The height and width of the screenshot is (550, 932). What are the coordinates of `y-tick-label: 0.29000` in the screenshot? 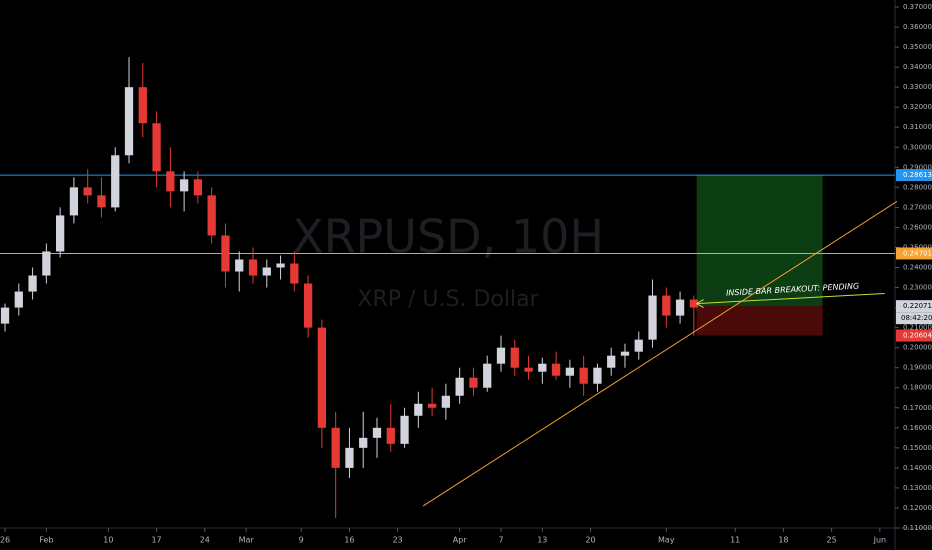 It's located at (917, 167).